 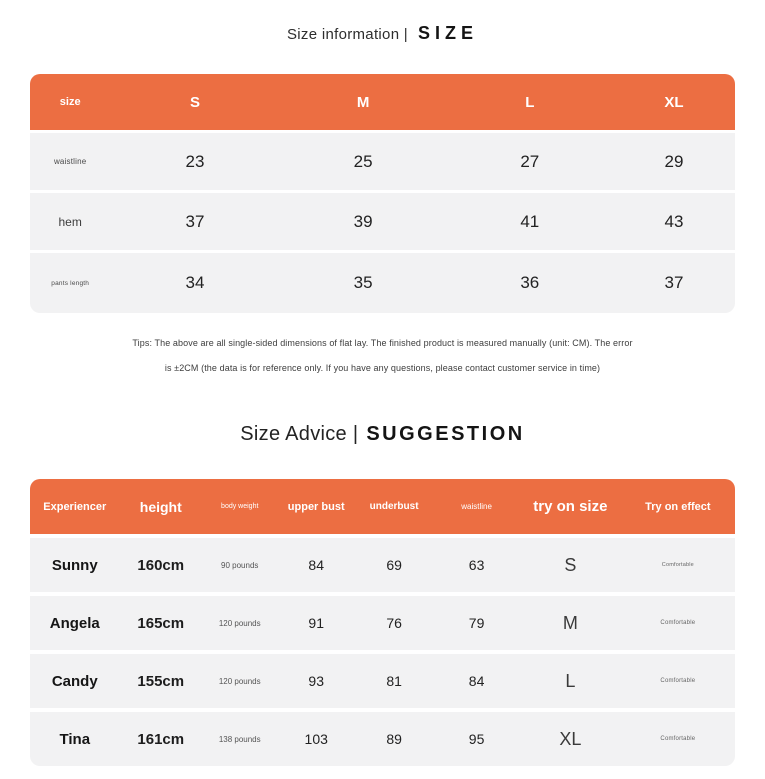 I want to click on size-table-header-l: L, so click(x=530, y=102).